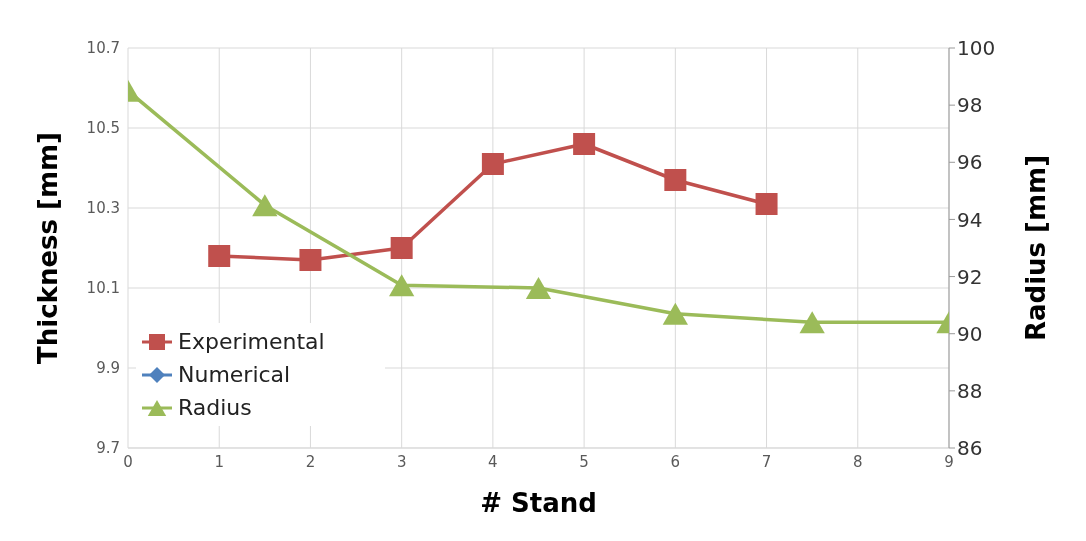  What do you see at coordinates (103, 128) in the screenshot?
I see `y-tick-label: 10.5` at bounding box center [103, 128].